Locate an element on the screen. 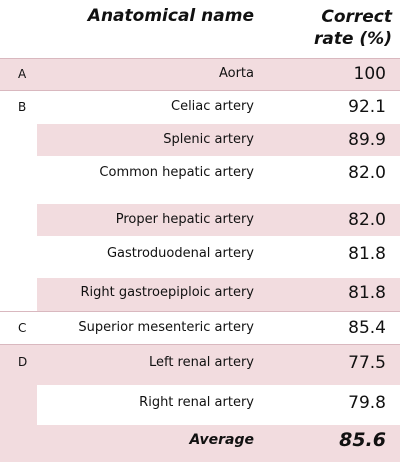  anatomical-name-cell: Aorta is located at coordinates (236, 73).